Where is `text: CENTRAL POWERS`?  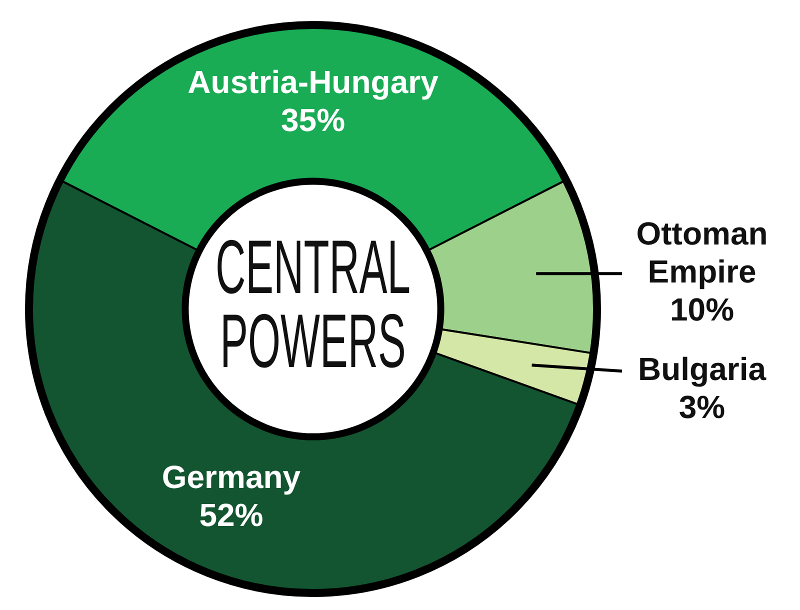
text: CENTRAL POWERS is located at coordinates (313, 304).